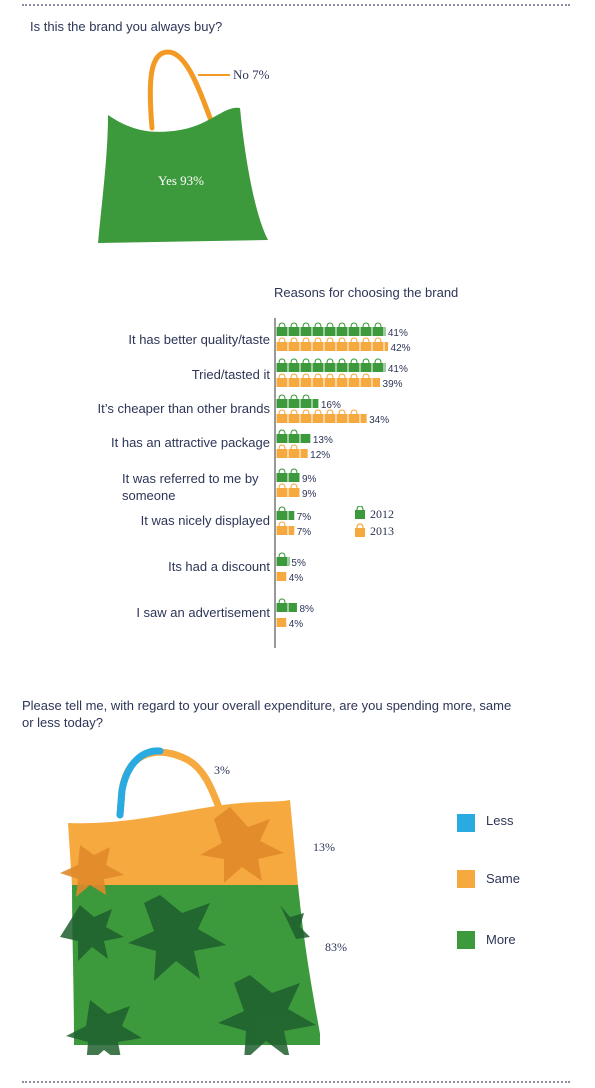  What do you see at coordinates (190, 487) in the screenshot?
I see `reason-label: It was referred to me by someone` at bounding box center [190, 487].